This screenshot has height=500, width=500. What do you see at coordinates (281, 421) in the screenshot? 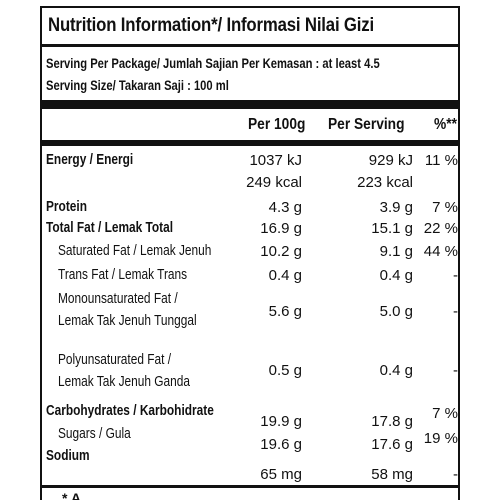
I see `carbohydrates-100g: 19.9 g` at bounding box center [281, 421].